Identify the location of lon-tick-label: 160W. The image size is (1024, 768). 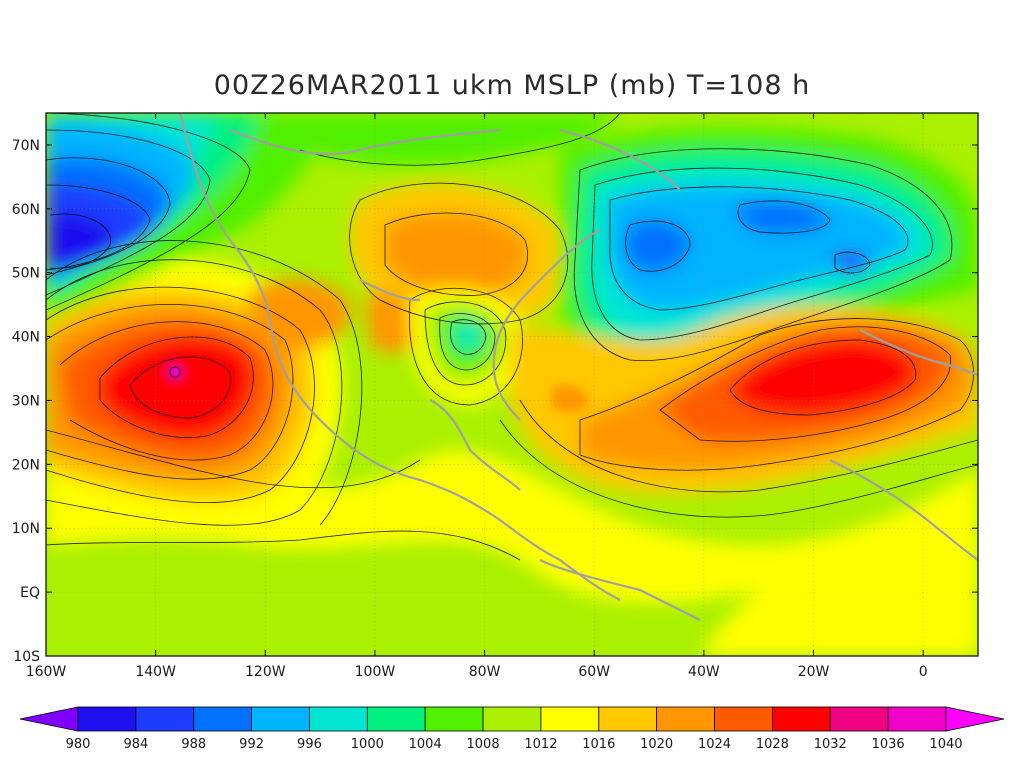
(46, 672).